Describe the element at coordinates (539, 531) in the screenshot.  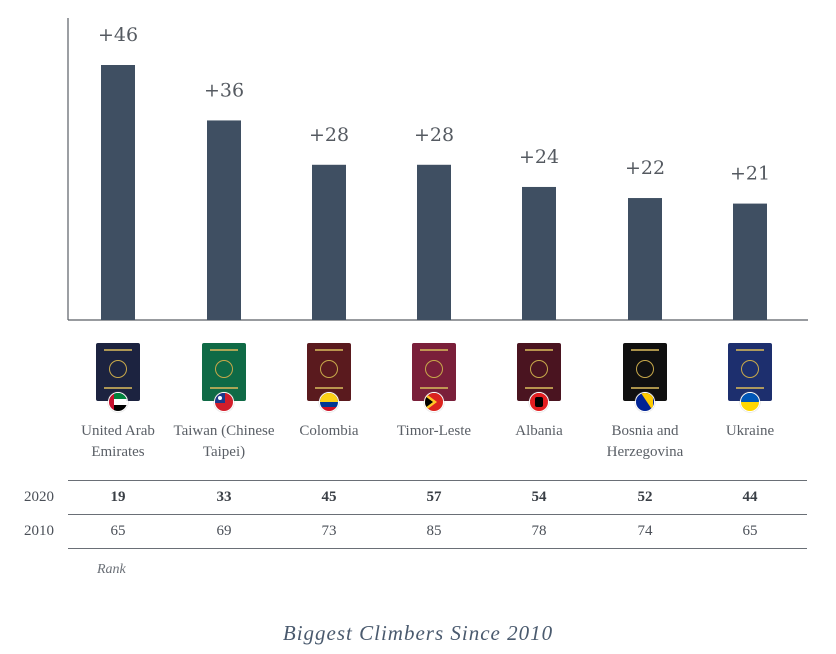
I see `rank-2010-4: 78` at that location.